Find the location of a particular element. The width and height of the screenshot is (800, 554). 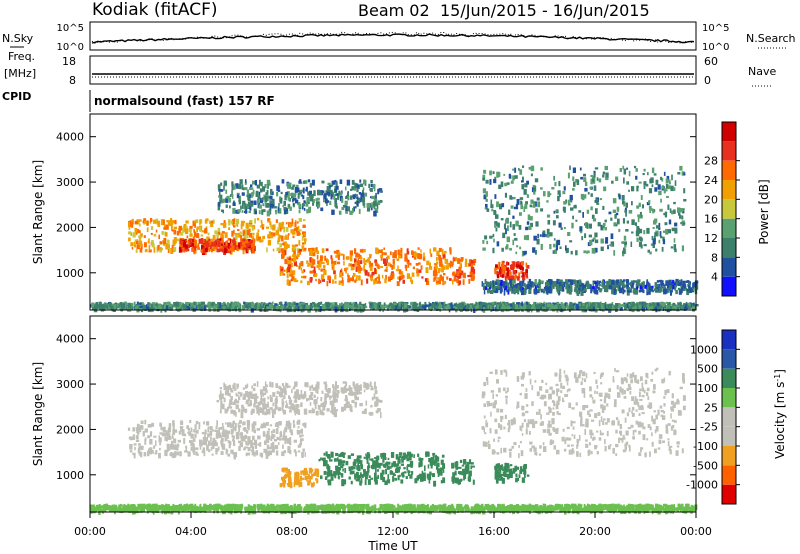

nsky-trace is located at coordinates (393, 38).